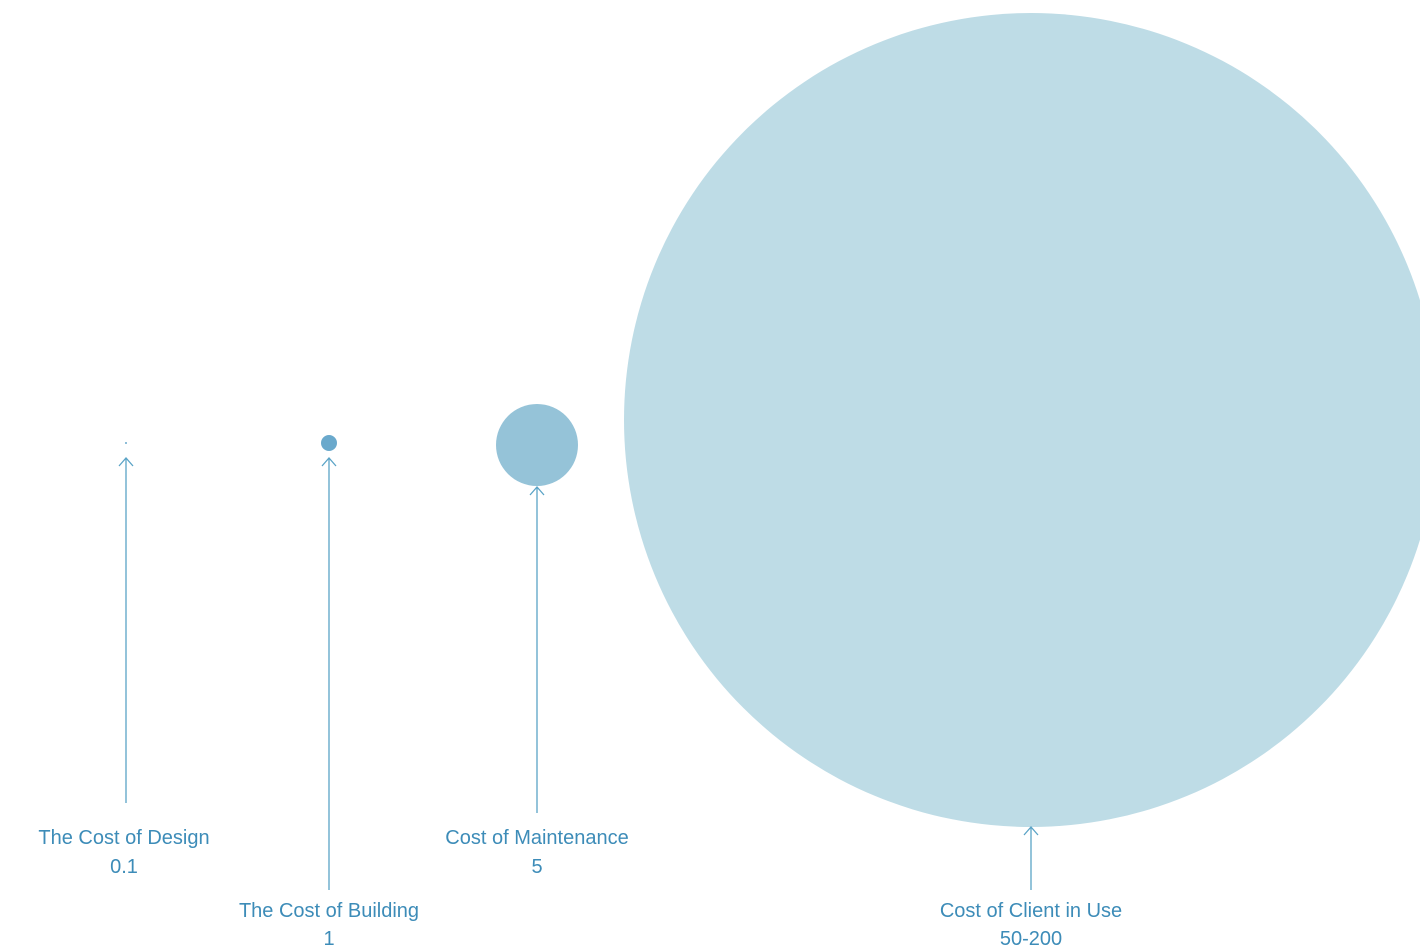 The image size is (1420, 950). I want to click on cost-item-maintenance: Cost of Maintenance 5, so click(537, 641).